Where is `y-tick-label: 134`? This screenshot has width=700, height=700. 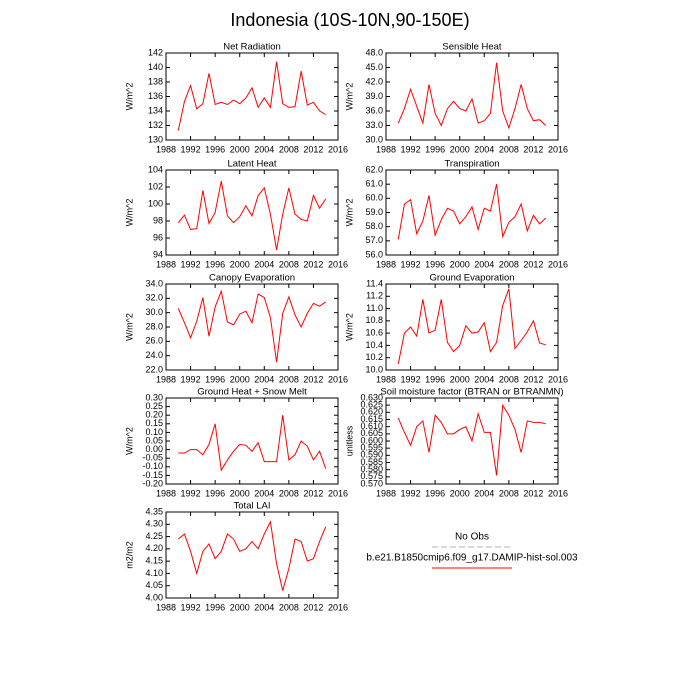 y-tick-label: 134 is located at coordinates (155, 110).